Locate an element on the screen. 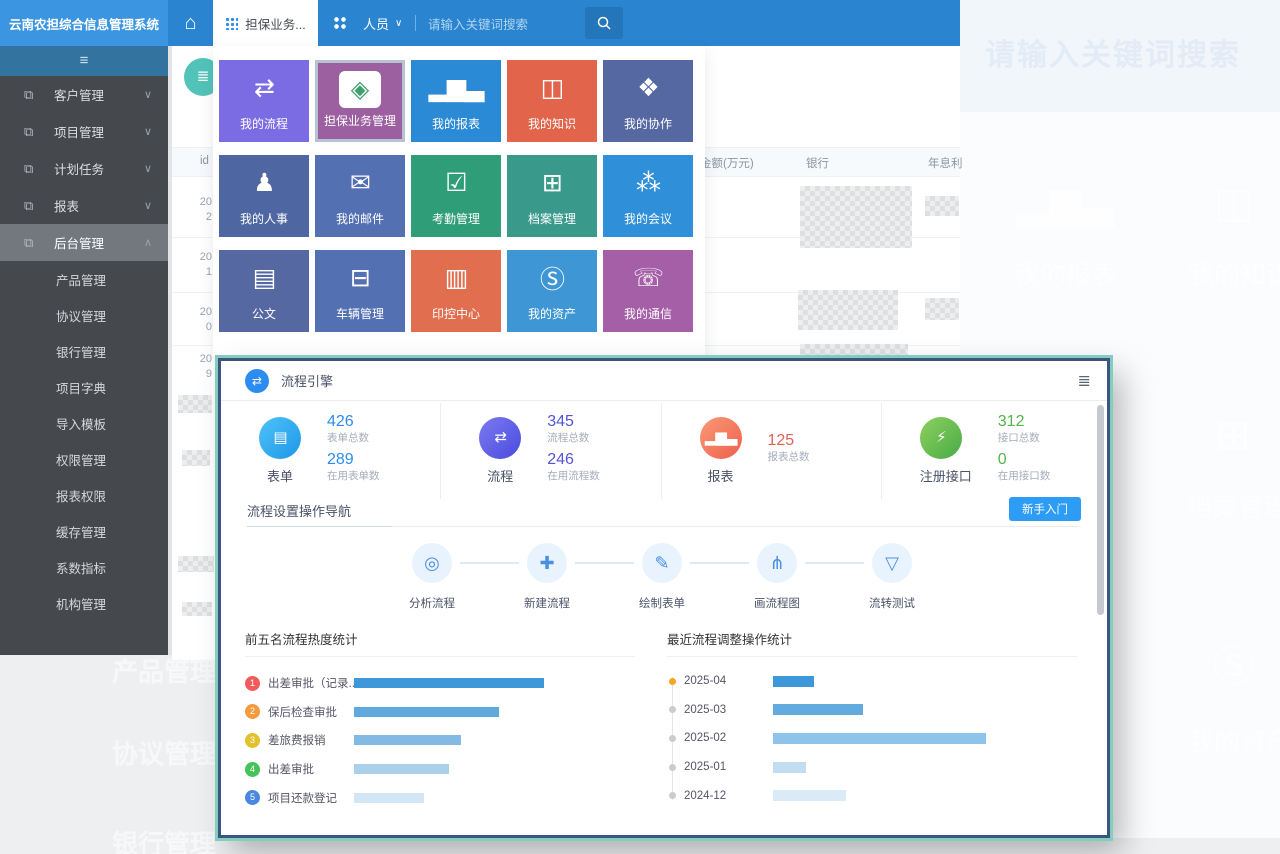 The image size is (1280, 854). launcher-tile-我的邮件: ✉ 我的邮件 is located at coordinates (360, 196).